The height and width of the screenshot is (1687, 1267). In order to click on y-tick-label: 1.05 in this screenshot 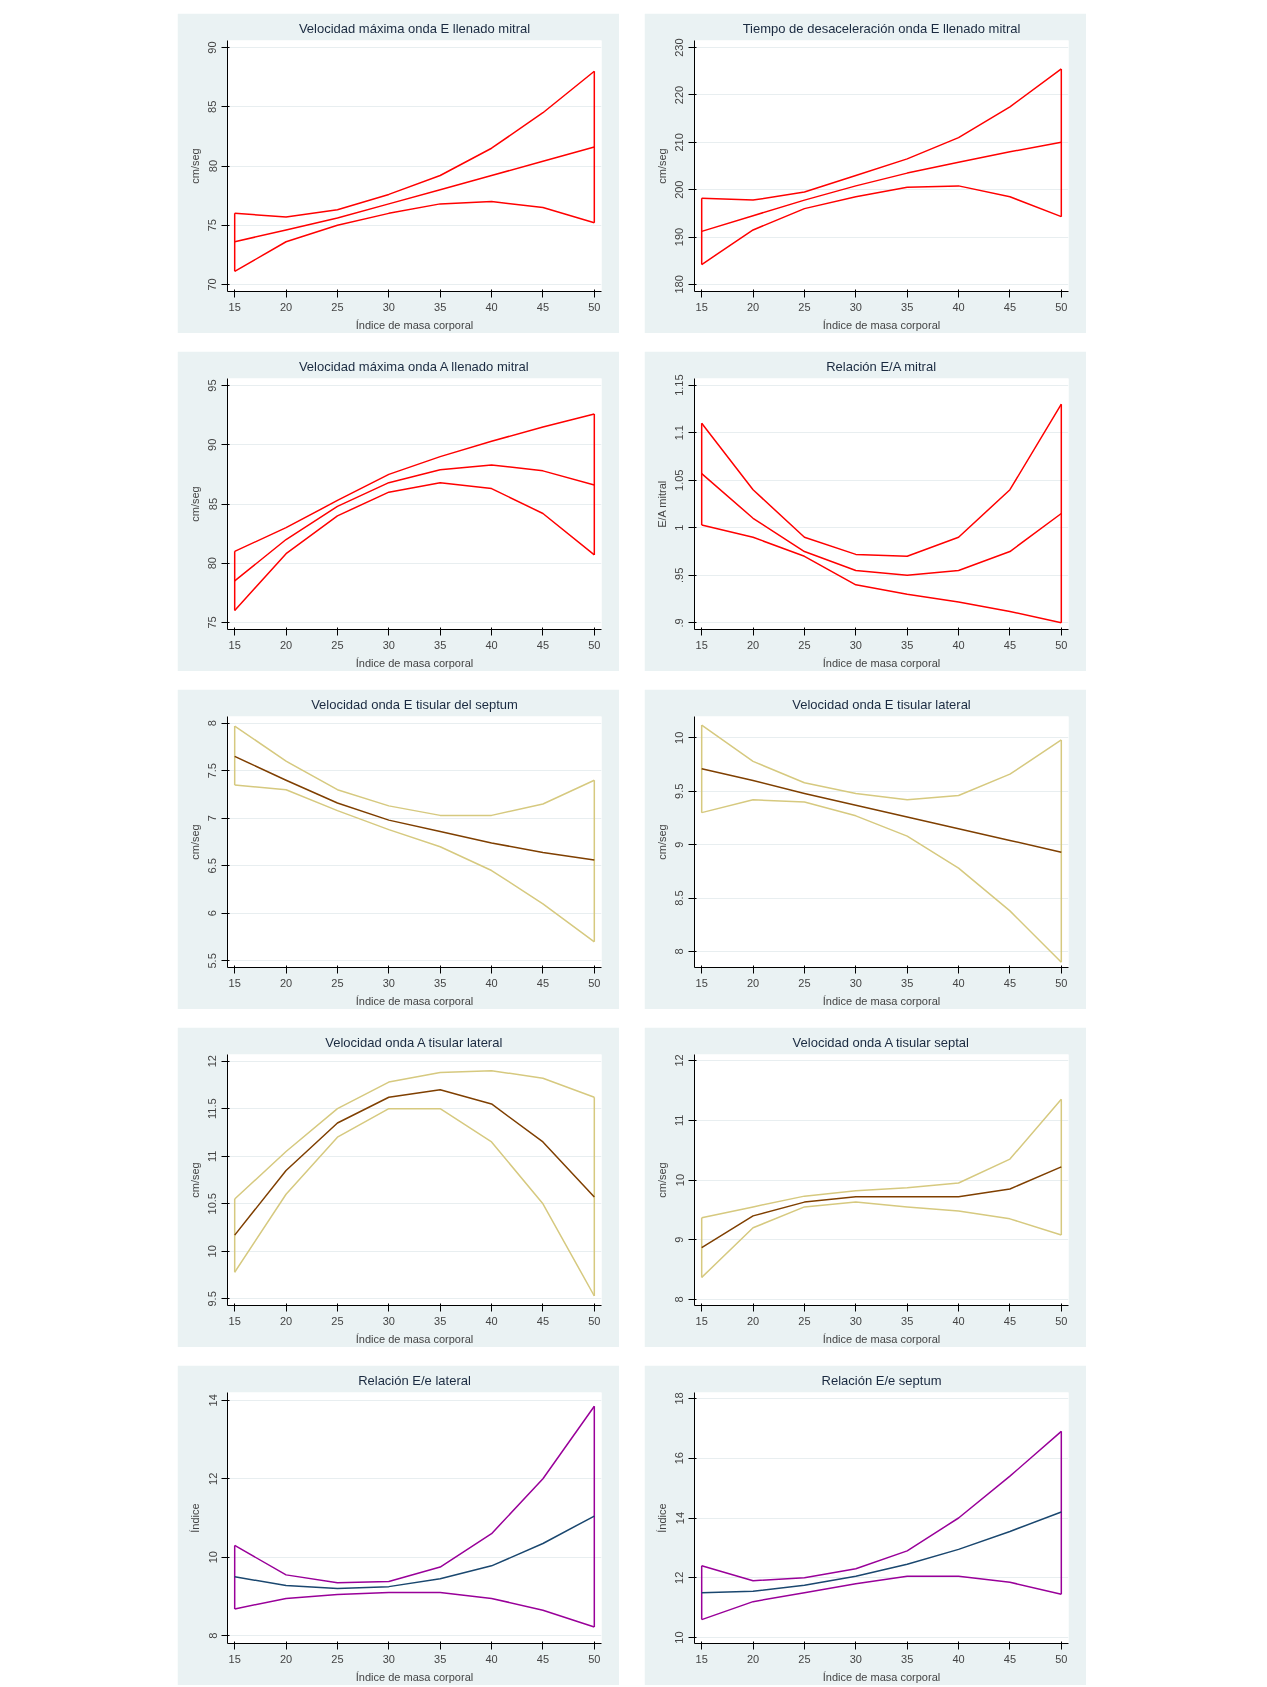, I will do `click(679, 480)`.